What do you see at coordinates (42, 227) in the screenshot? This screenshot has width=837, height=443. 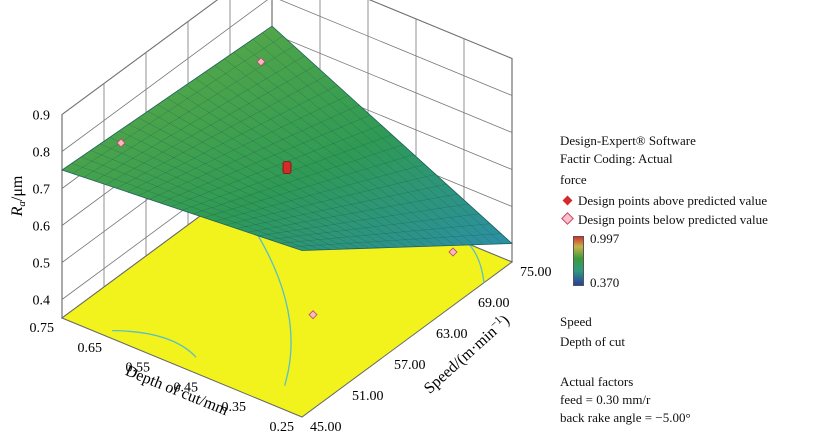 I see `z-tick-label: 0.6` at bounding box center [42, 227].